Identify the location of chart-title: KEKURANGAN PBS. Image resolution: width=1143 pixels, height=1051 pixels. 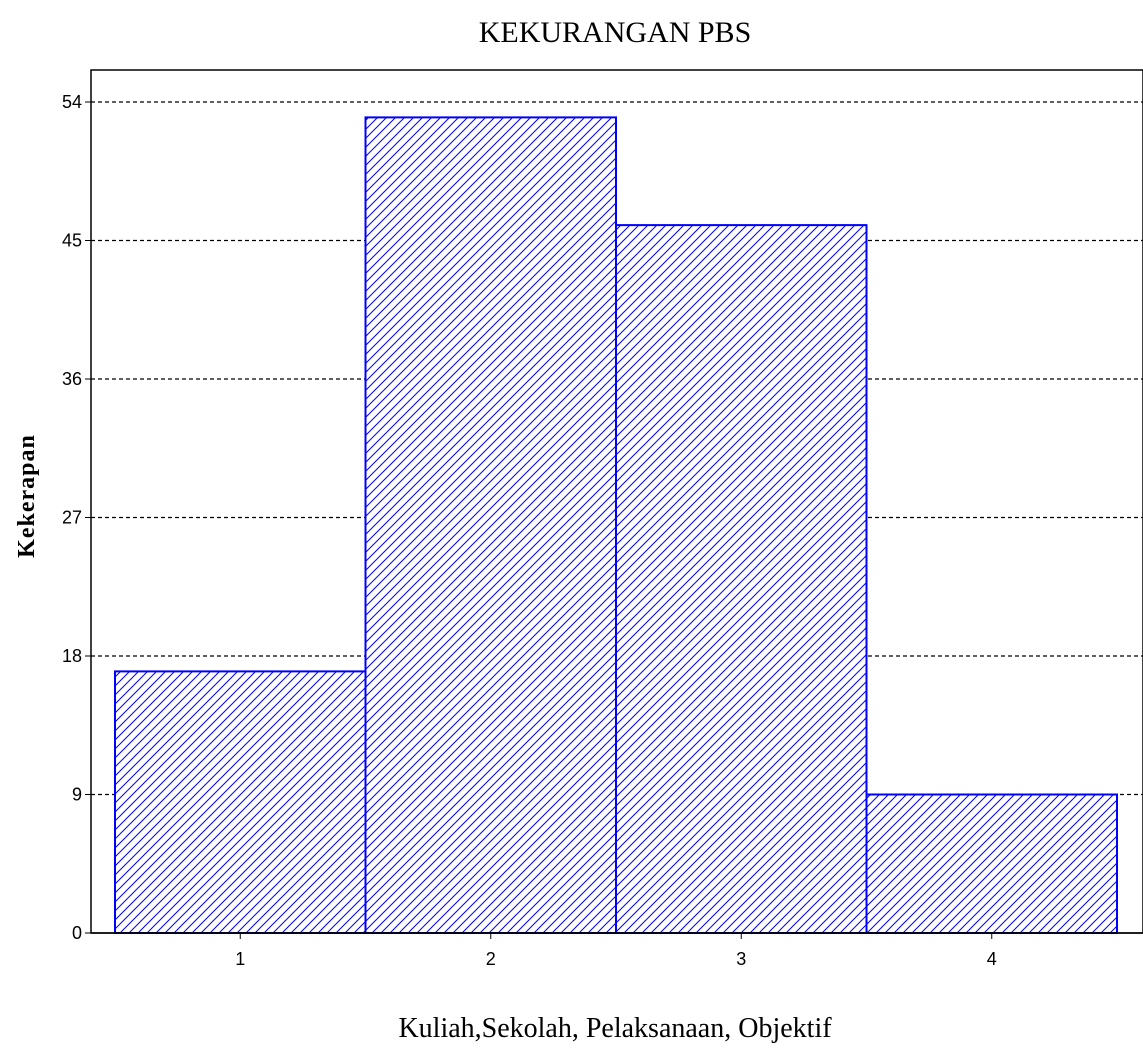
(615, 32).